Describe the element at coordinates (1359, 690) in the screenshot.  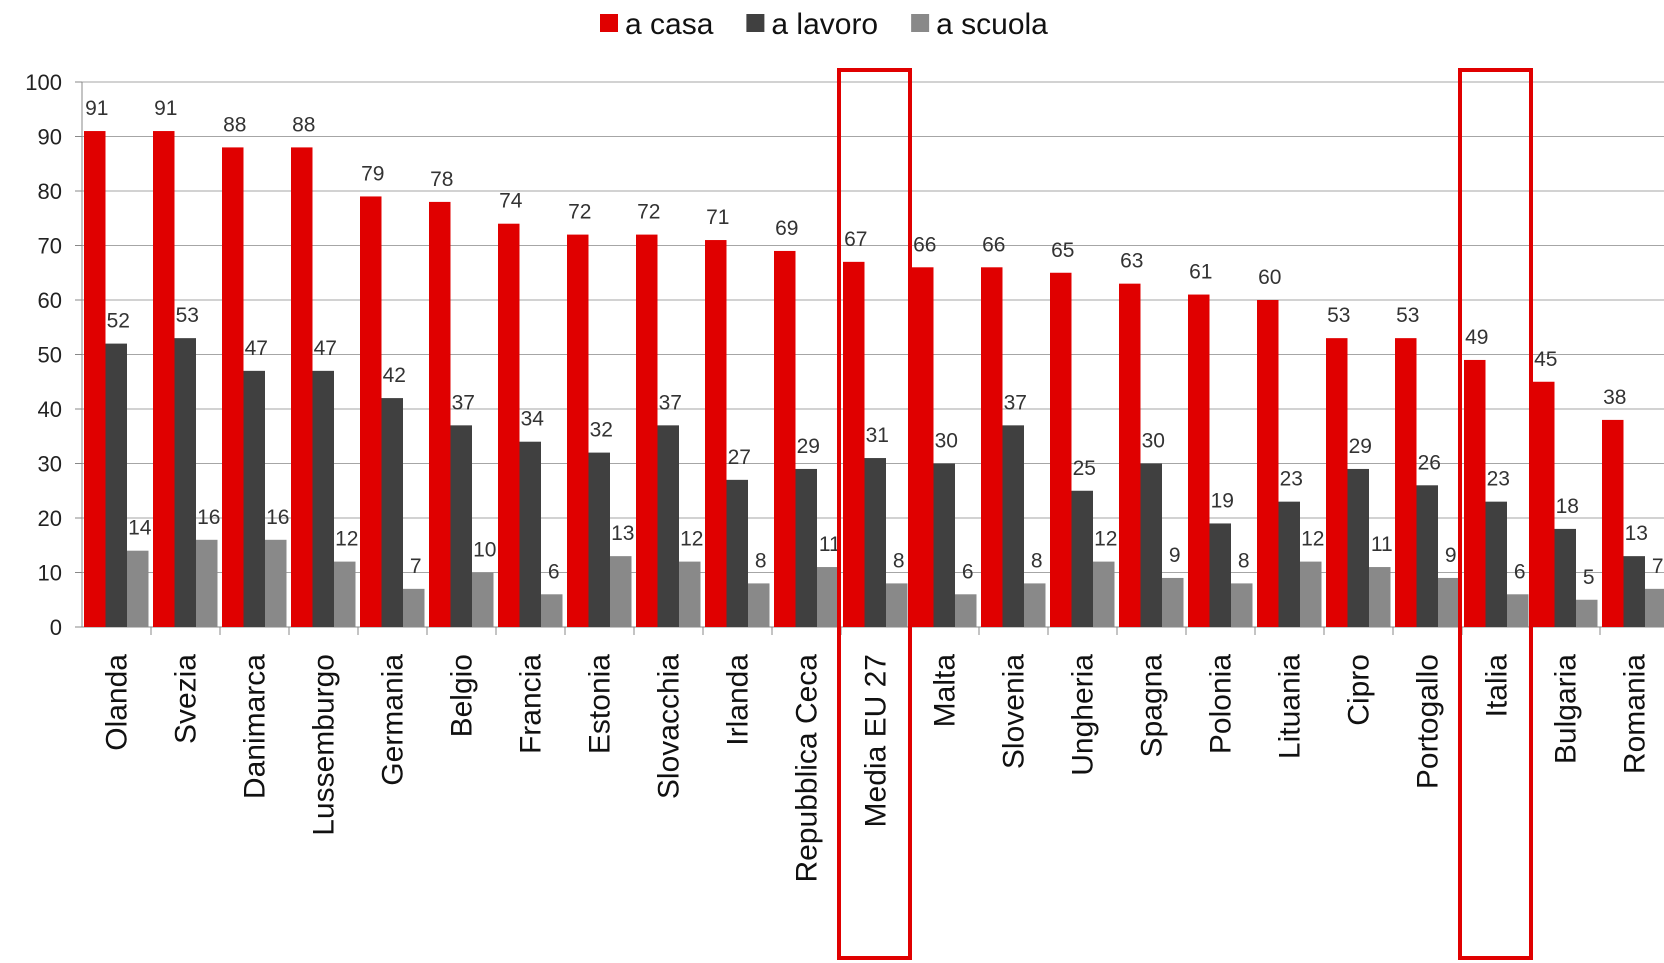
I see `x-tick-label: Cipro` at that location.